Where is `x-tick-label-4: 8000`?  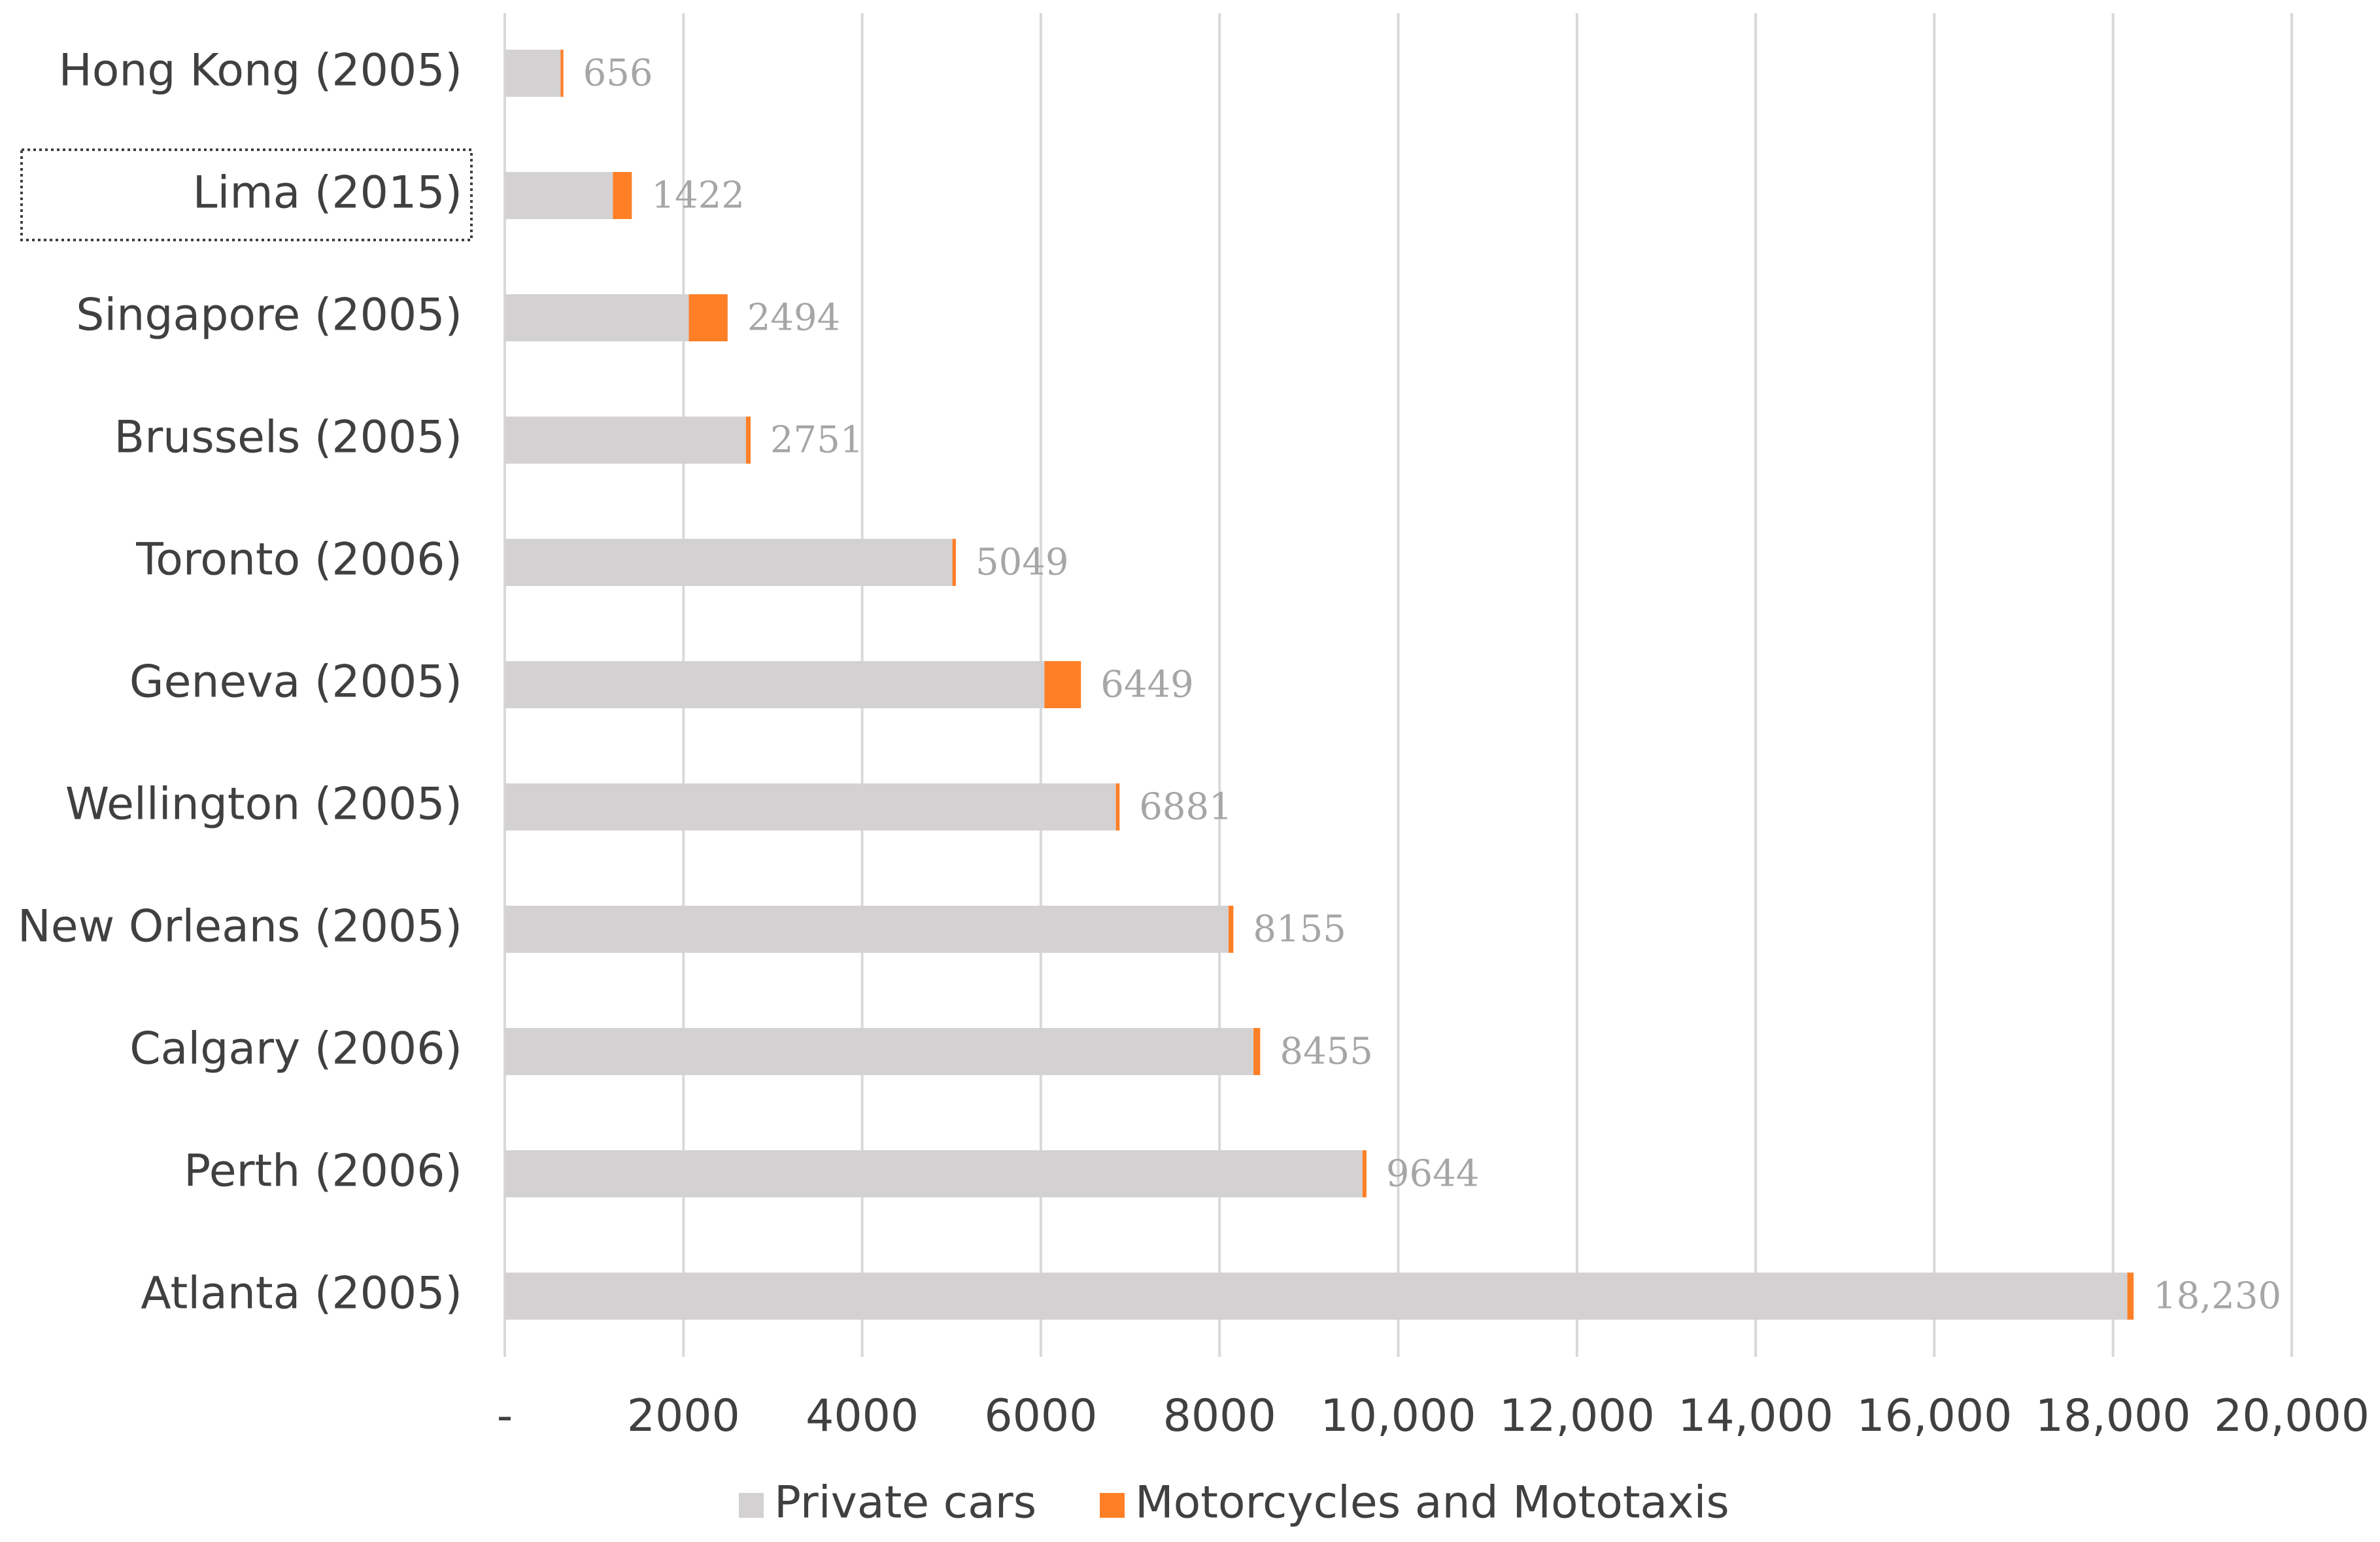
x-tick-label-4: 8000 is located at coordinates (1219, 1416).